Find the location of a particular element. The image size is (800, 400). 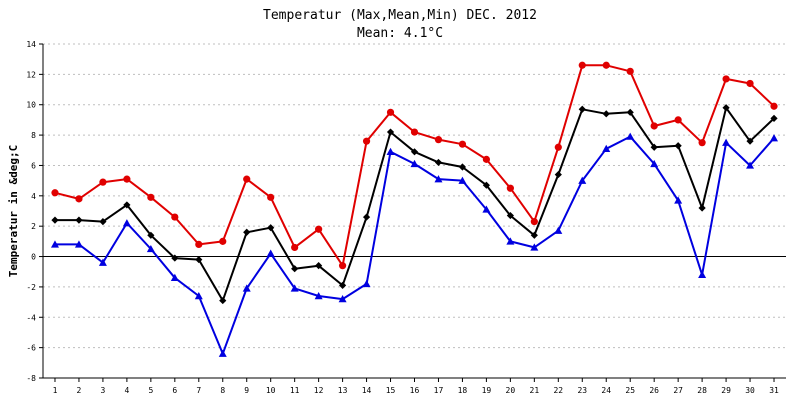

x-tick-label: 29 is located at coordinates (726, 390).